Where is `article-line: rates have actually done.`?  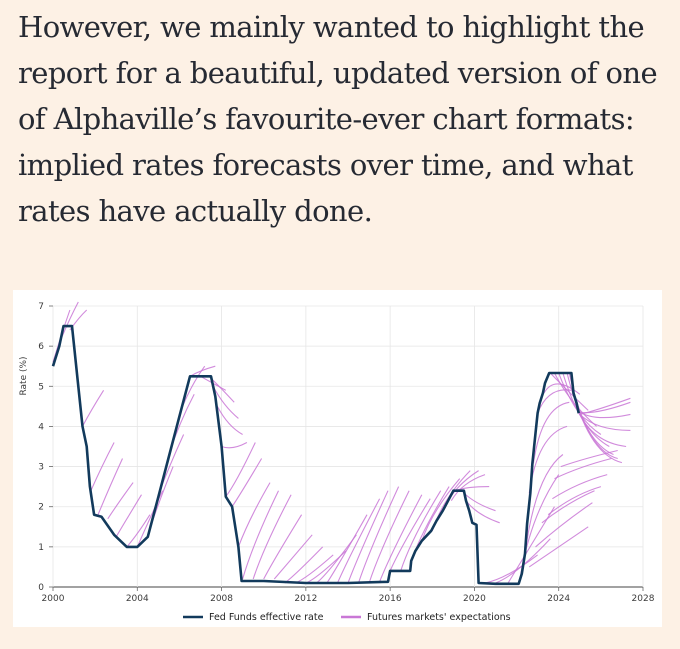 article-line: rates have actually done. is located at coordinates (195, 211).